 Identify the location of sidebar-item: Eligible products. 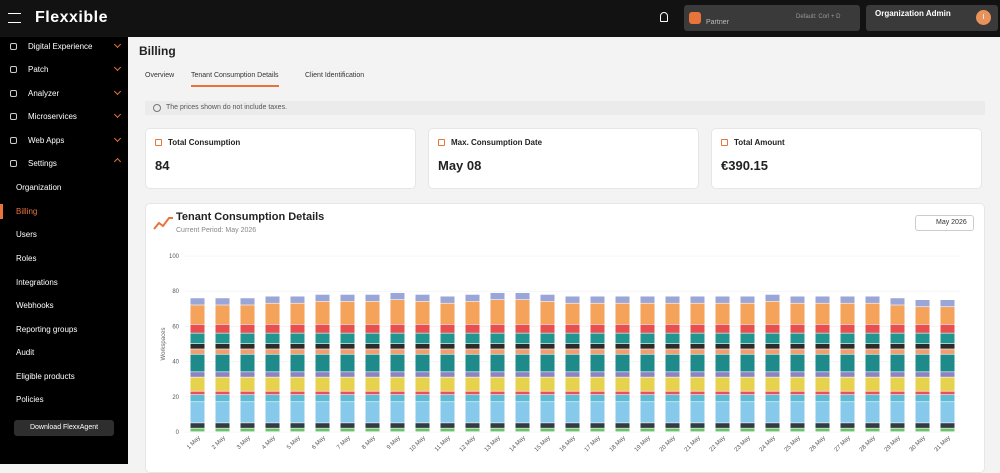
(45, 376).